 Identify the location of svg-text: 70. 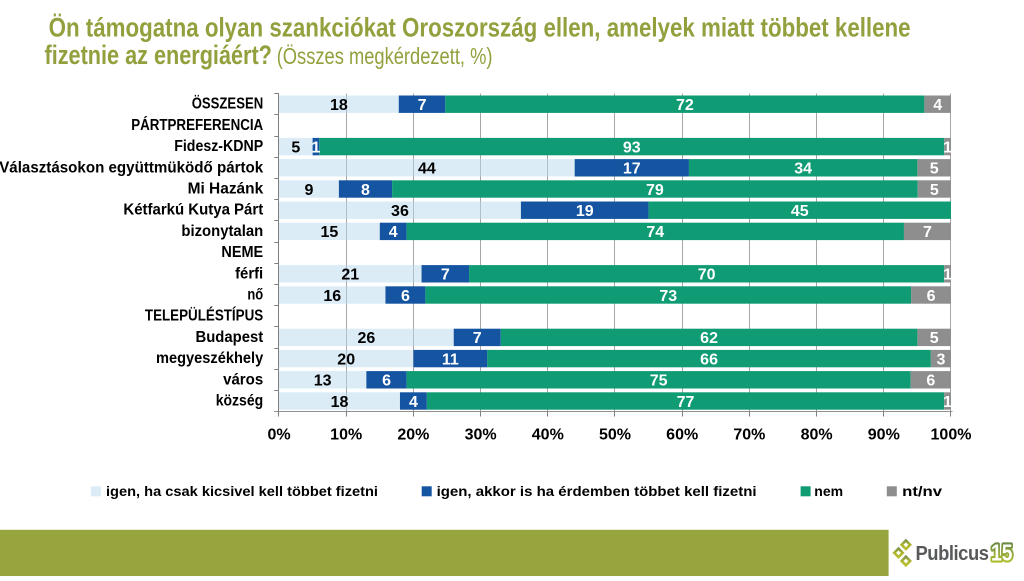
(707, 275).